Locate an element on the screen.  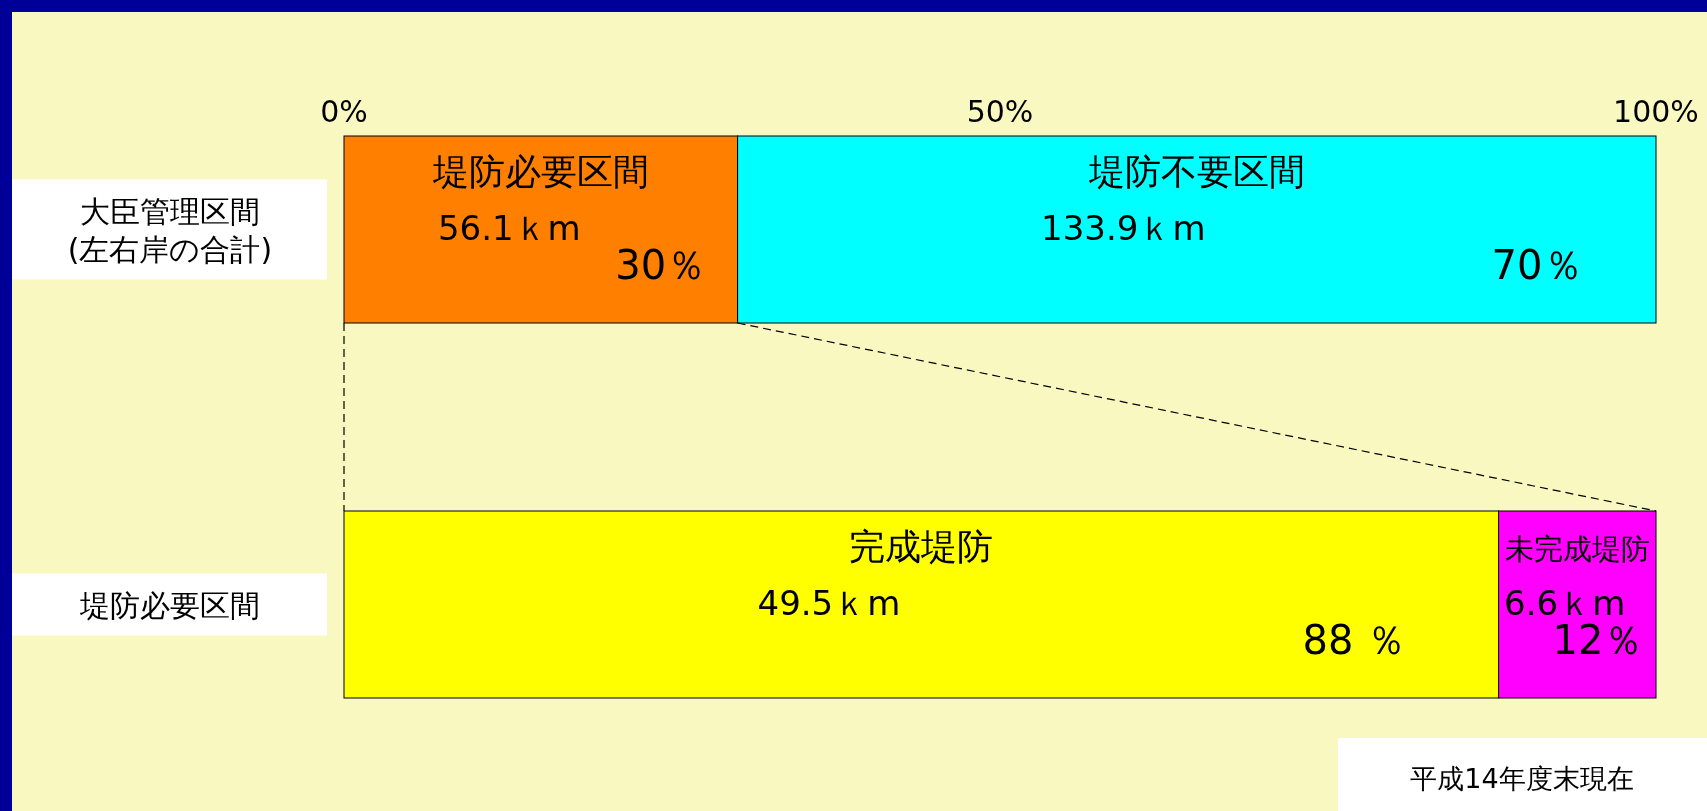
annotation: 平成14年度末現在 is located at coordinates (1522, 778).